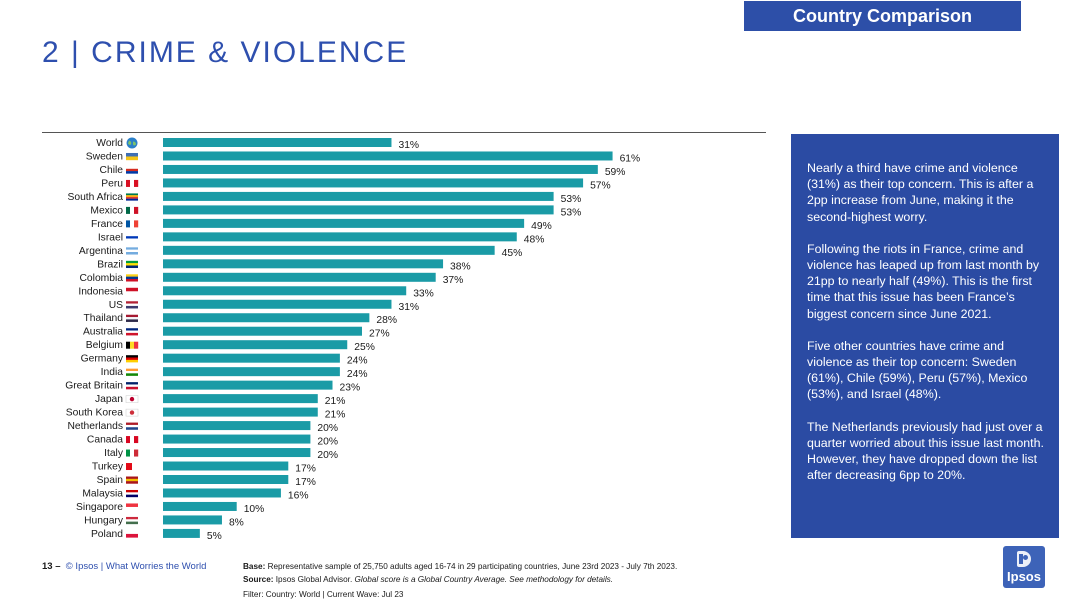 The height and width of the screenshot is (607, 1080). I want to click on value-label-malaysia: 16%, so click(298, 495).